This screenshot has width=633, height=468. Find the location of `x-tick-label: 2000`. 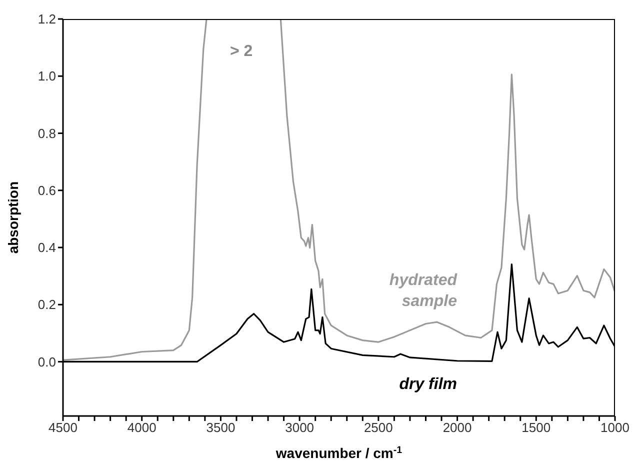

x-tick-label: 2000 is located at coordinates (457, 428).